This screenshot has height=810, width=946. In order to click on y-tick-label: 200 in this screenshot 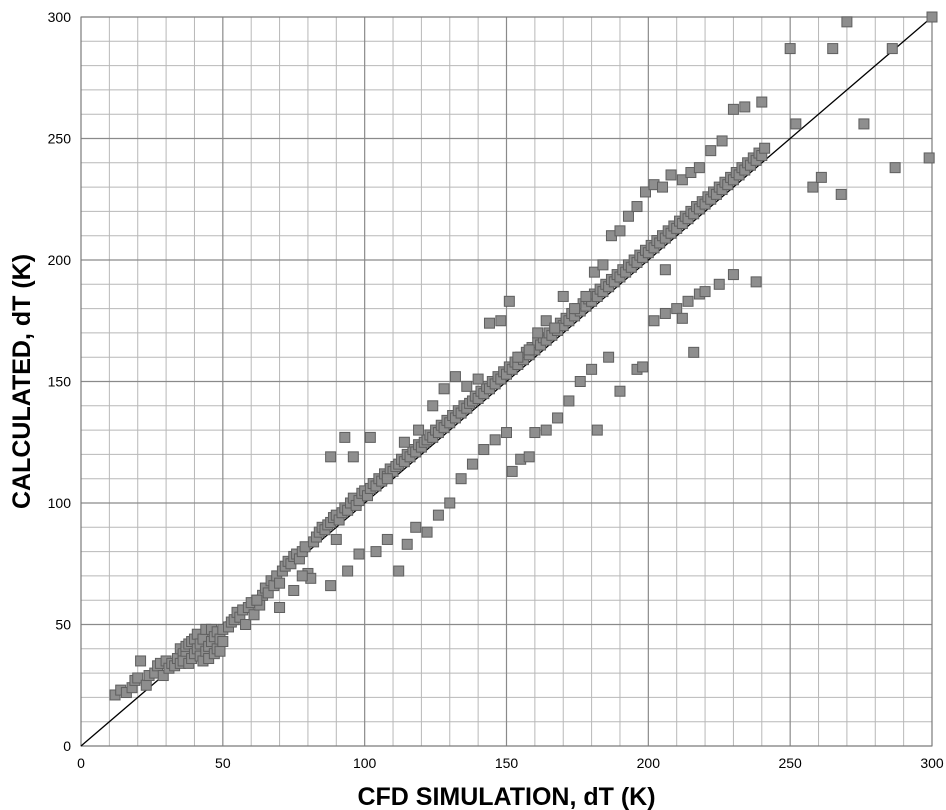, I will do `click(60, 260)`.